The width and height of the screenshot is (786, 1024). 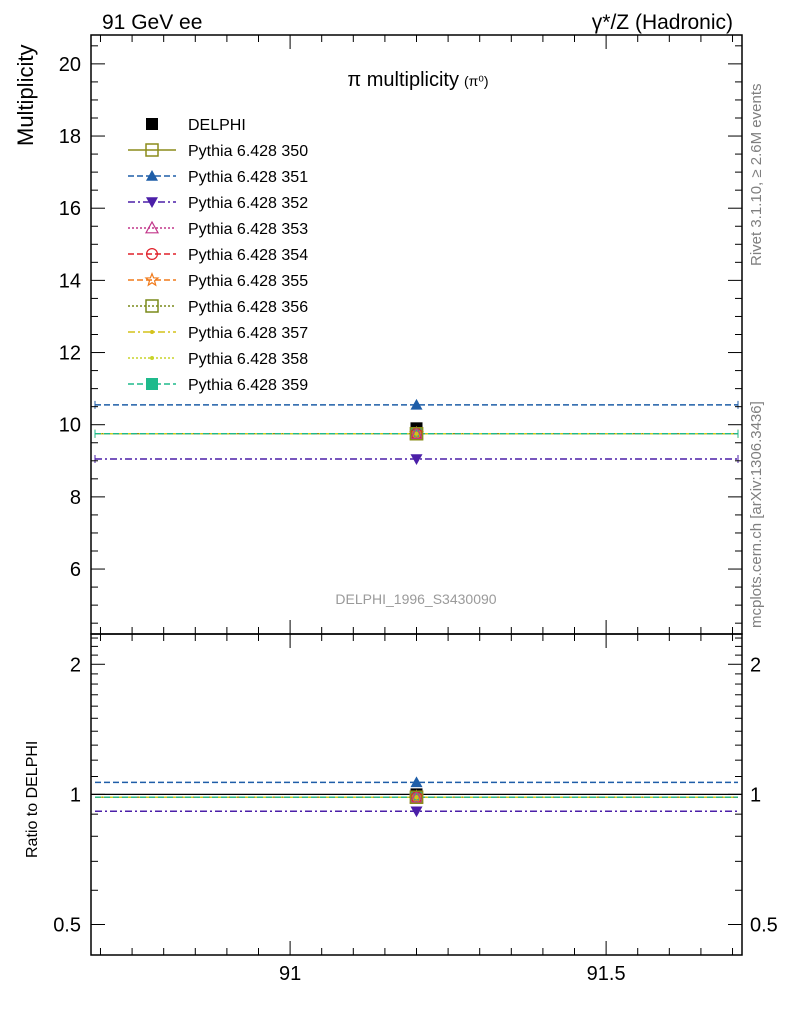 I want to click on main-ytick-label: 8, so click(x=75, y=498).